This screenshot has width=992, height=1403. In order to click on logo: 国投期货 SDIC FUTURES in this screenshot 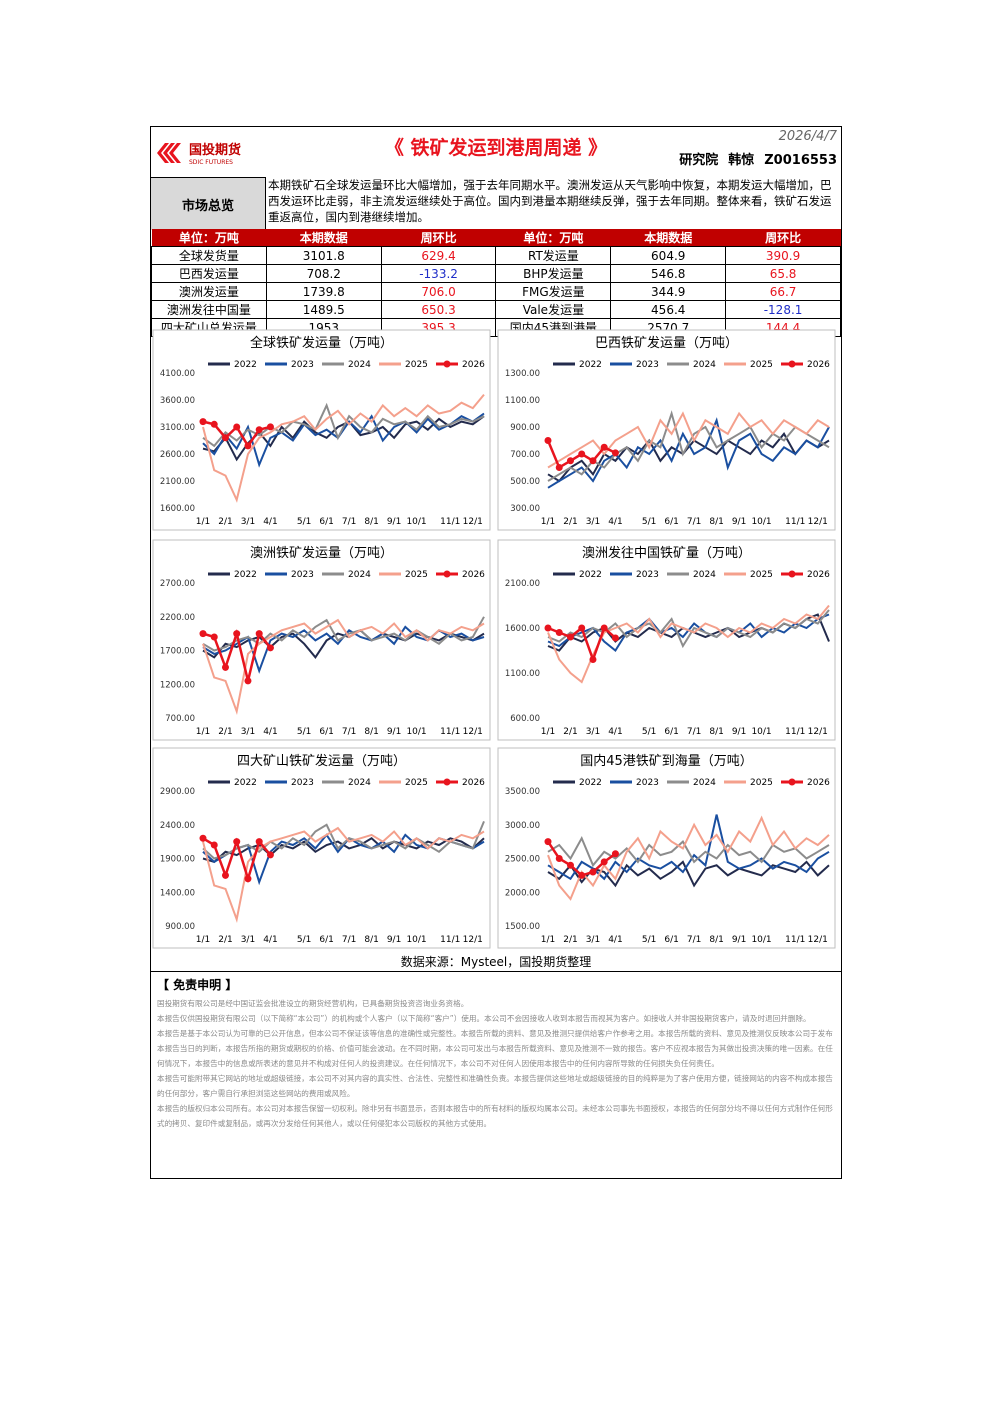, I will do `click(199, 154)`.